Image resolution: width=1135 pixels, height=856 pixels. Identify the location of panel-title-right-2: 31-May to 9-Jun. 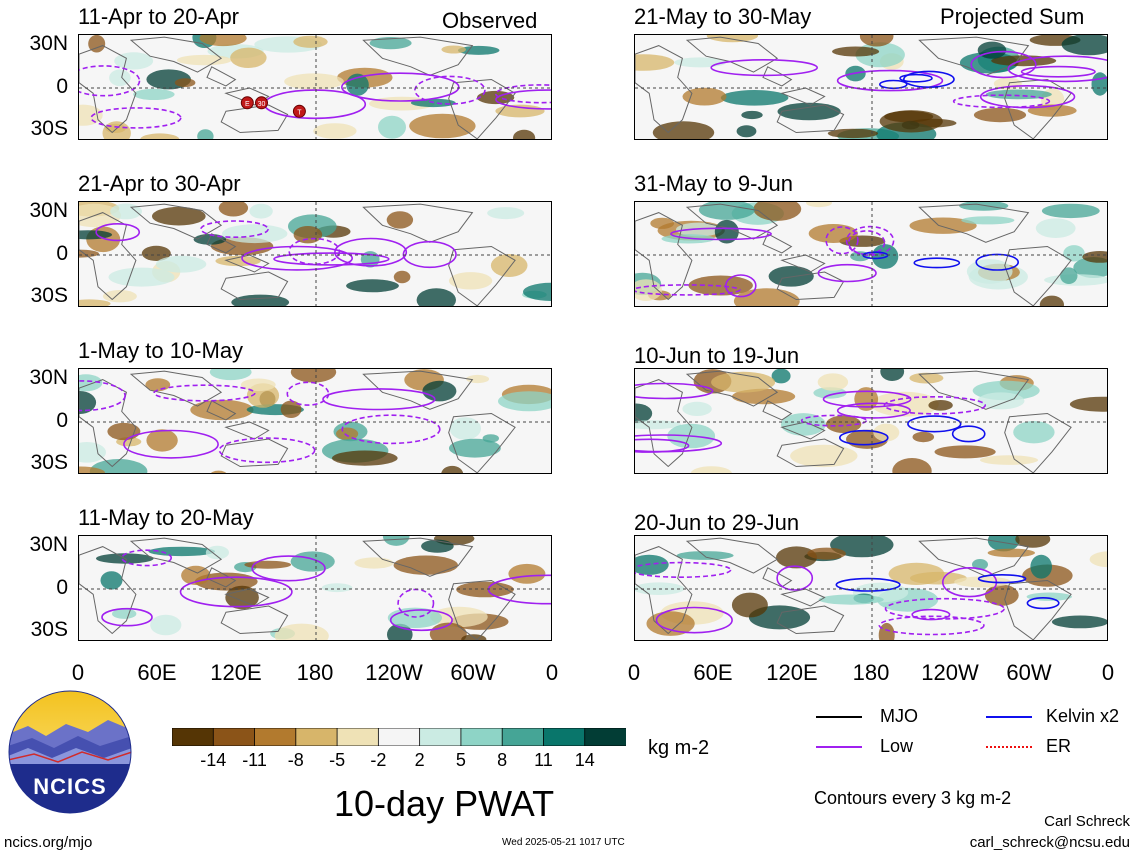
(713, 183).